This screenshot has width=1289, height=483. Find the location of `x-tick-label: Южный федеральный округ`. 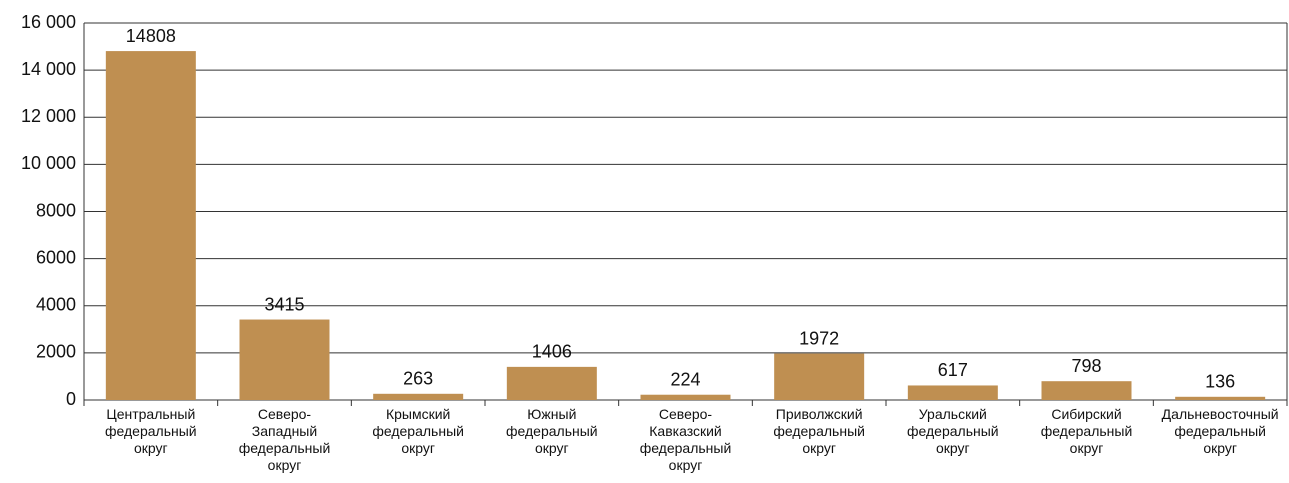

x-tick-label: Южный федеральный округ is located at coordinates (552, 431).